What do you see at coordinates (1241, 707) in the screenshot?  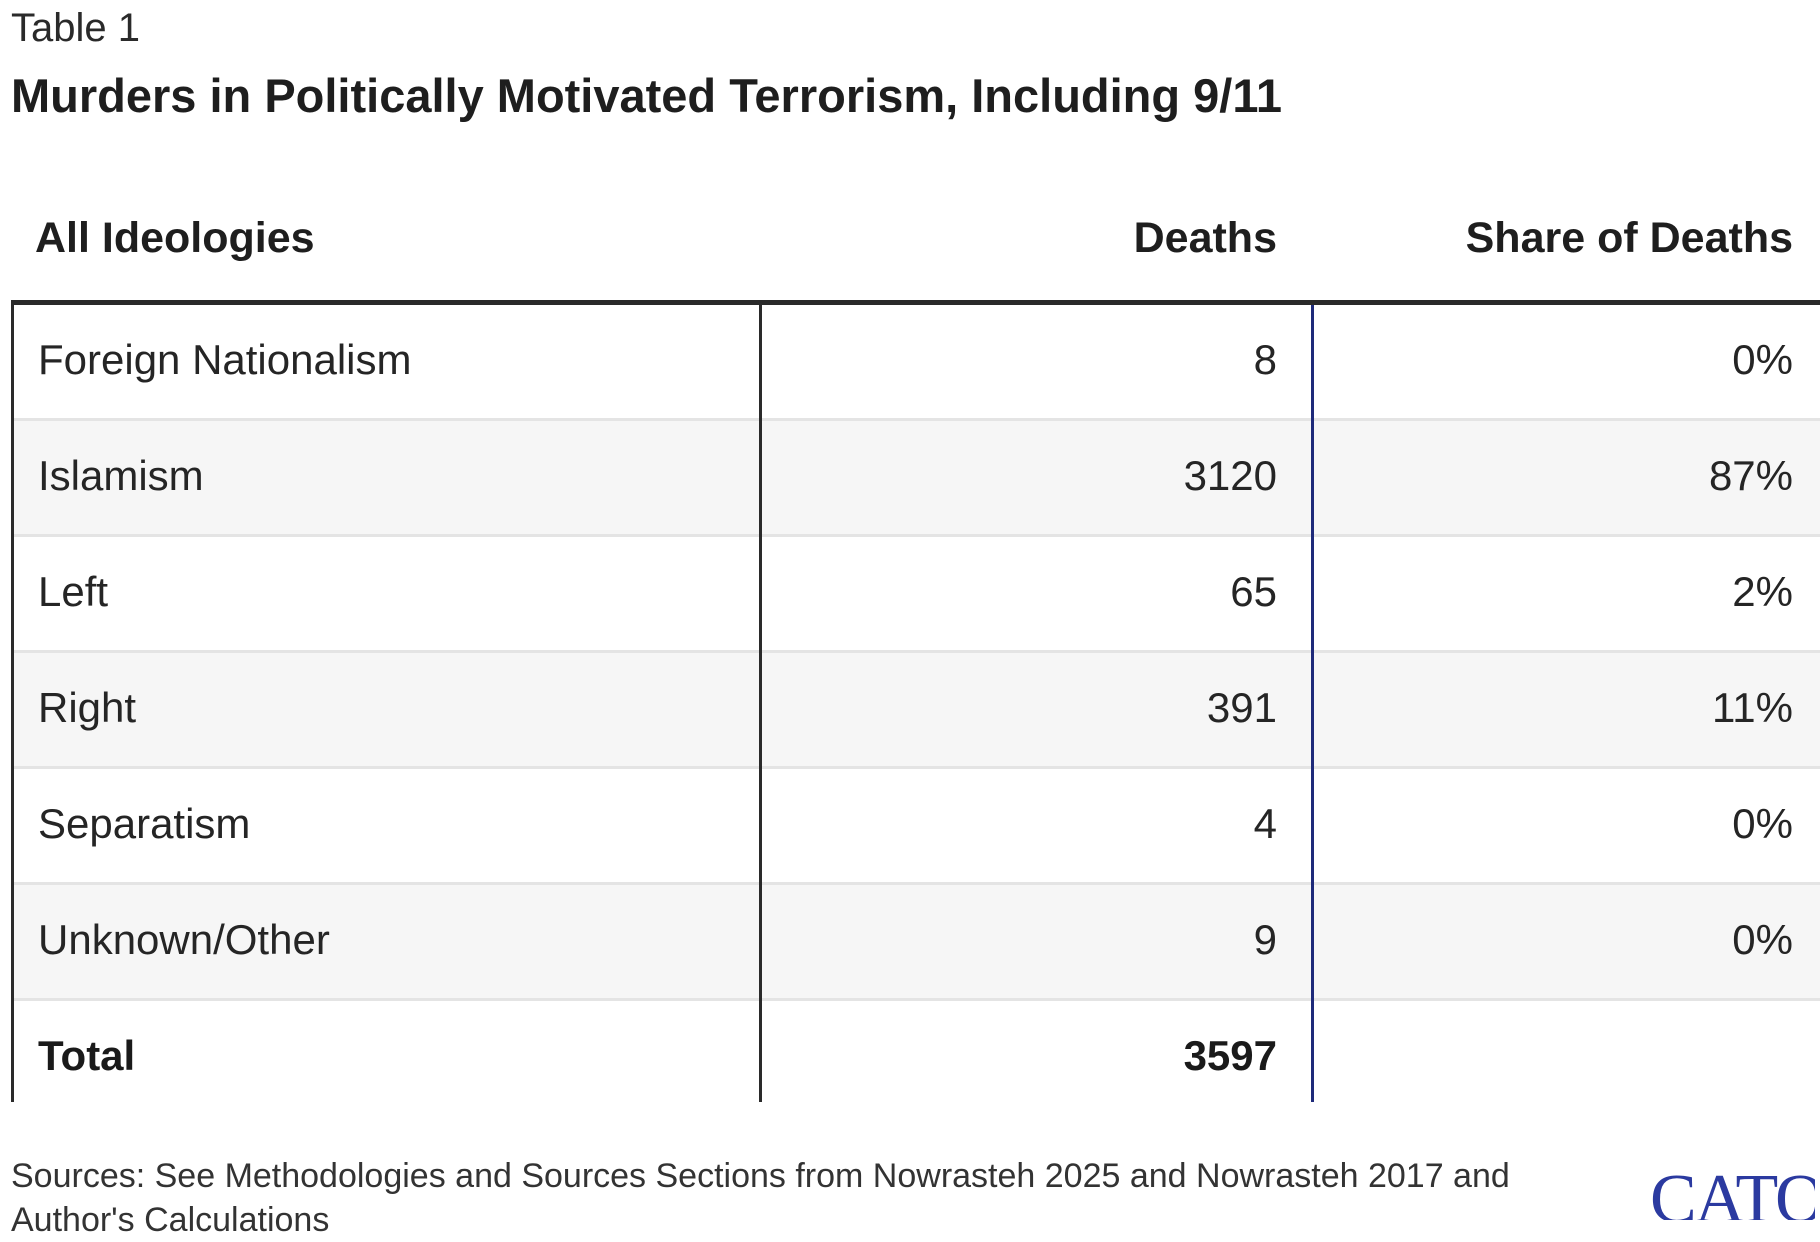 I see `row-deaths: 391` at bounding box center [1241, 707].